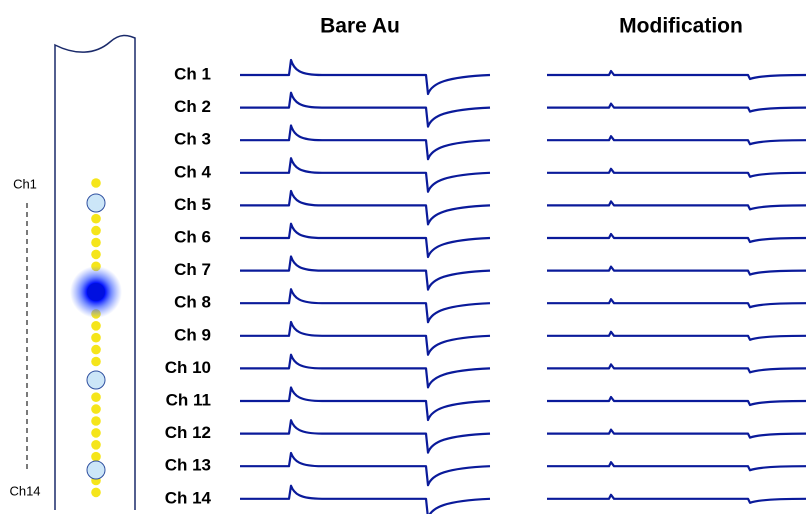 This screenshot has width=807, height=514. I want to click on channel-label: Ch 10, so click(188, 367).